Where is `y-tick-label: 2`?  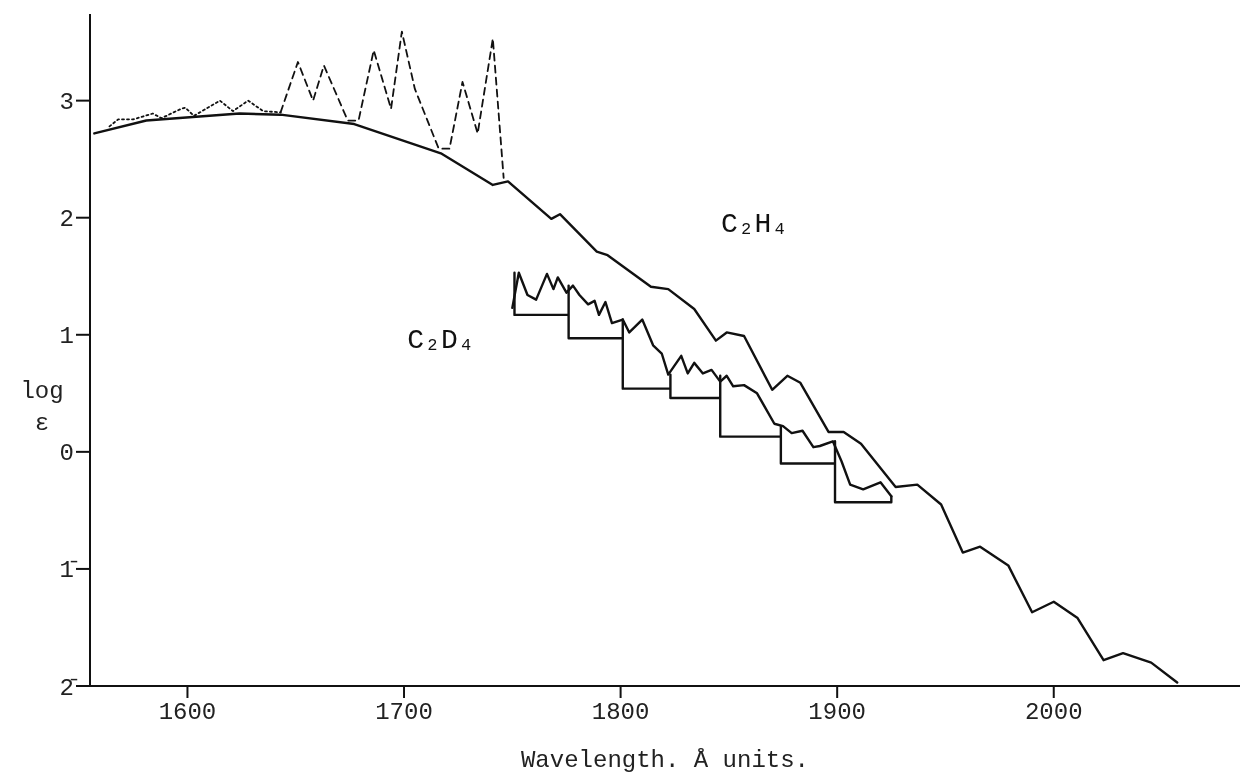 y-tick-label: 2 is located at coordinates (66, 220).